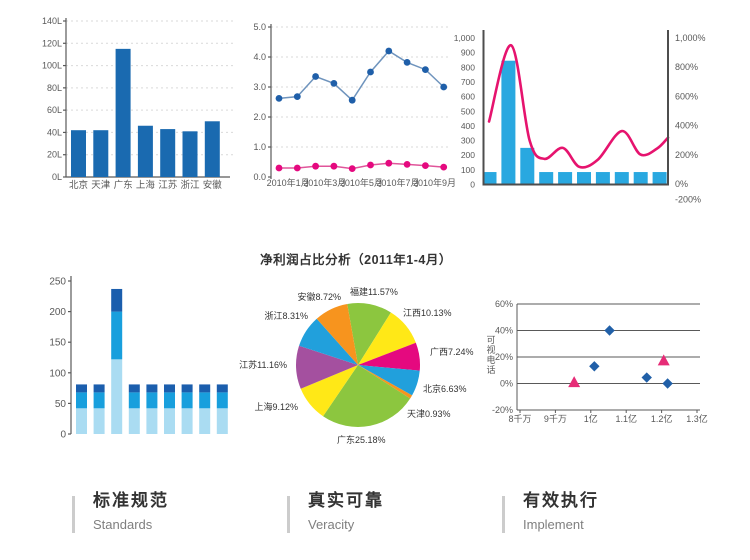 This screenshot has width=750, height=560. I want to click on axis-label: 20%, so click(504, 357).